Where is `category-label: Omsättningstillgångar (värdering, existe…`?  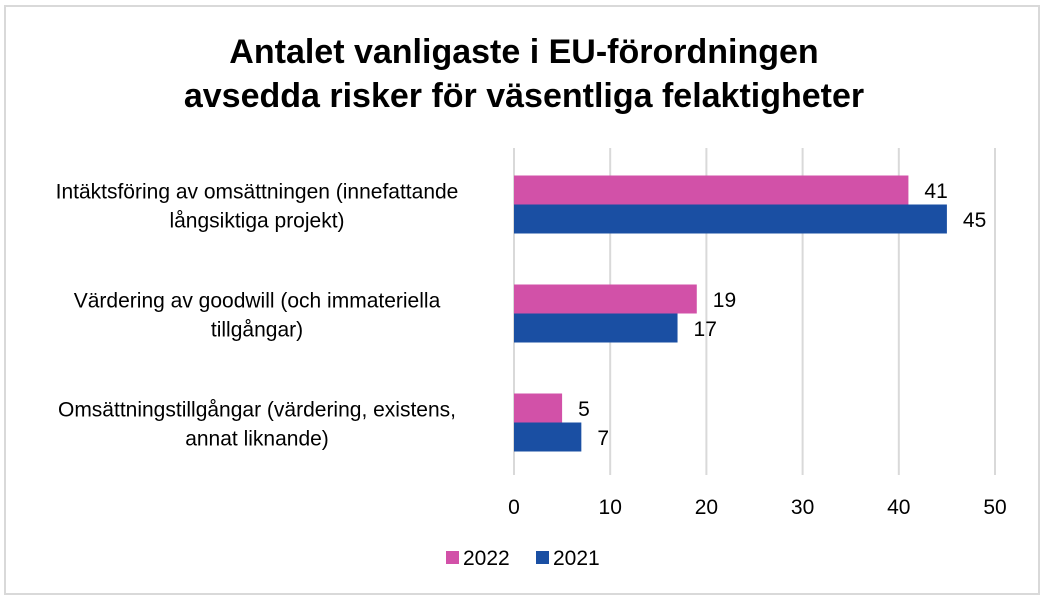 category-label: Omsättningstillgångar (värdering, existe… is located at coordinates (257, 425).